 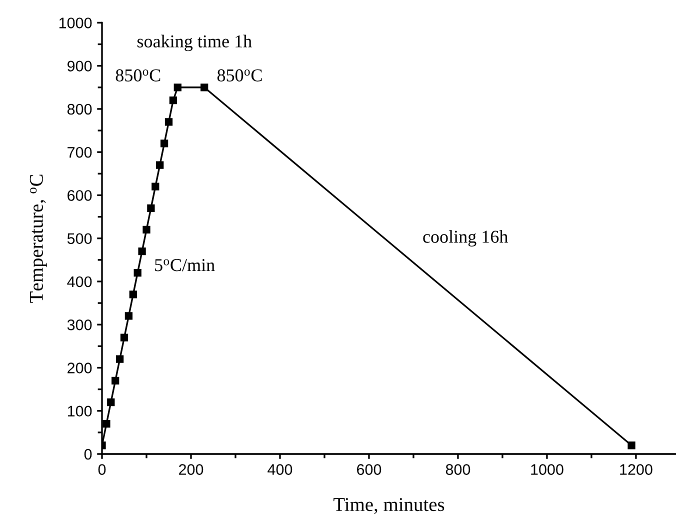 I want to click on x-tick-label: 200, so click(x=191, y=469).